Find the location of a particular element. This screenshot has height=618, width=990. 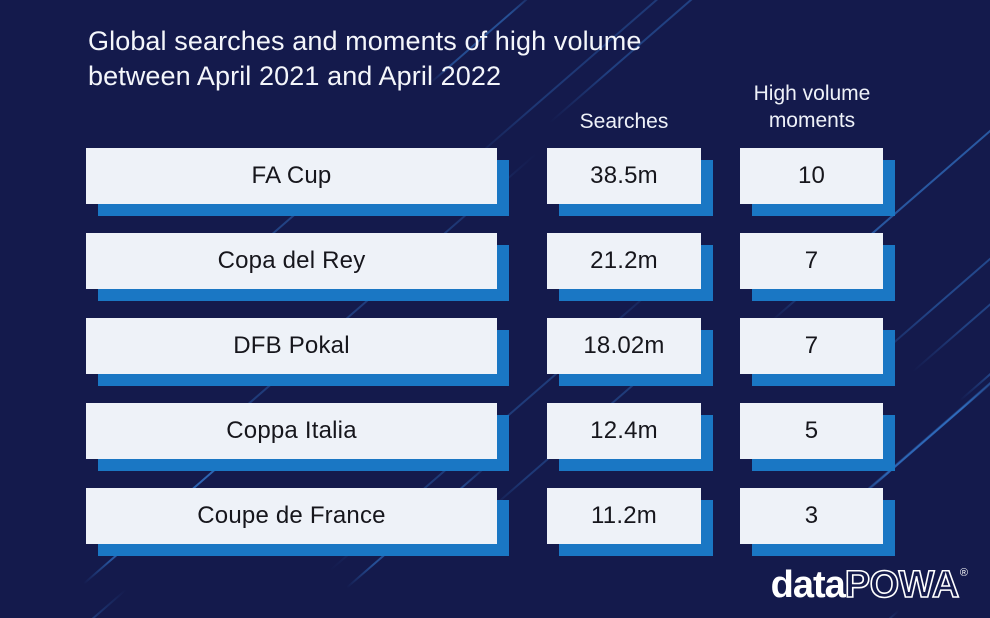

competition-name-cell-label: DFB Pokal is located at coordinates (291, 346).